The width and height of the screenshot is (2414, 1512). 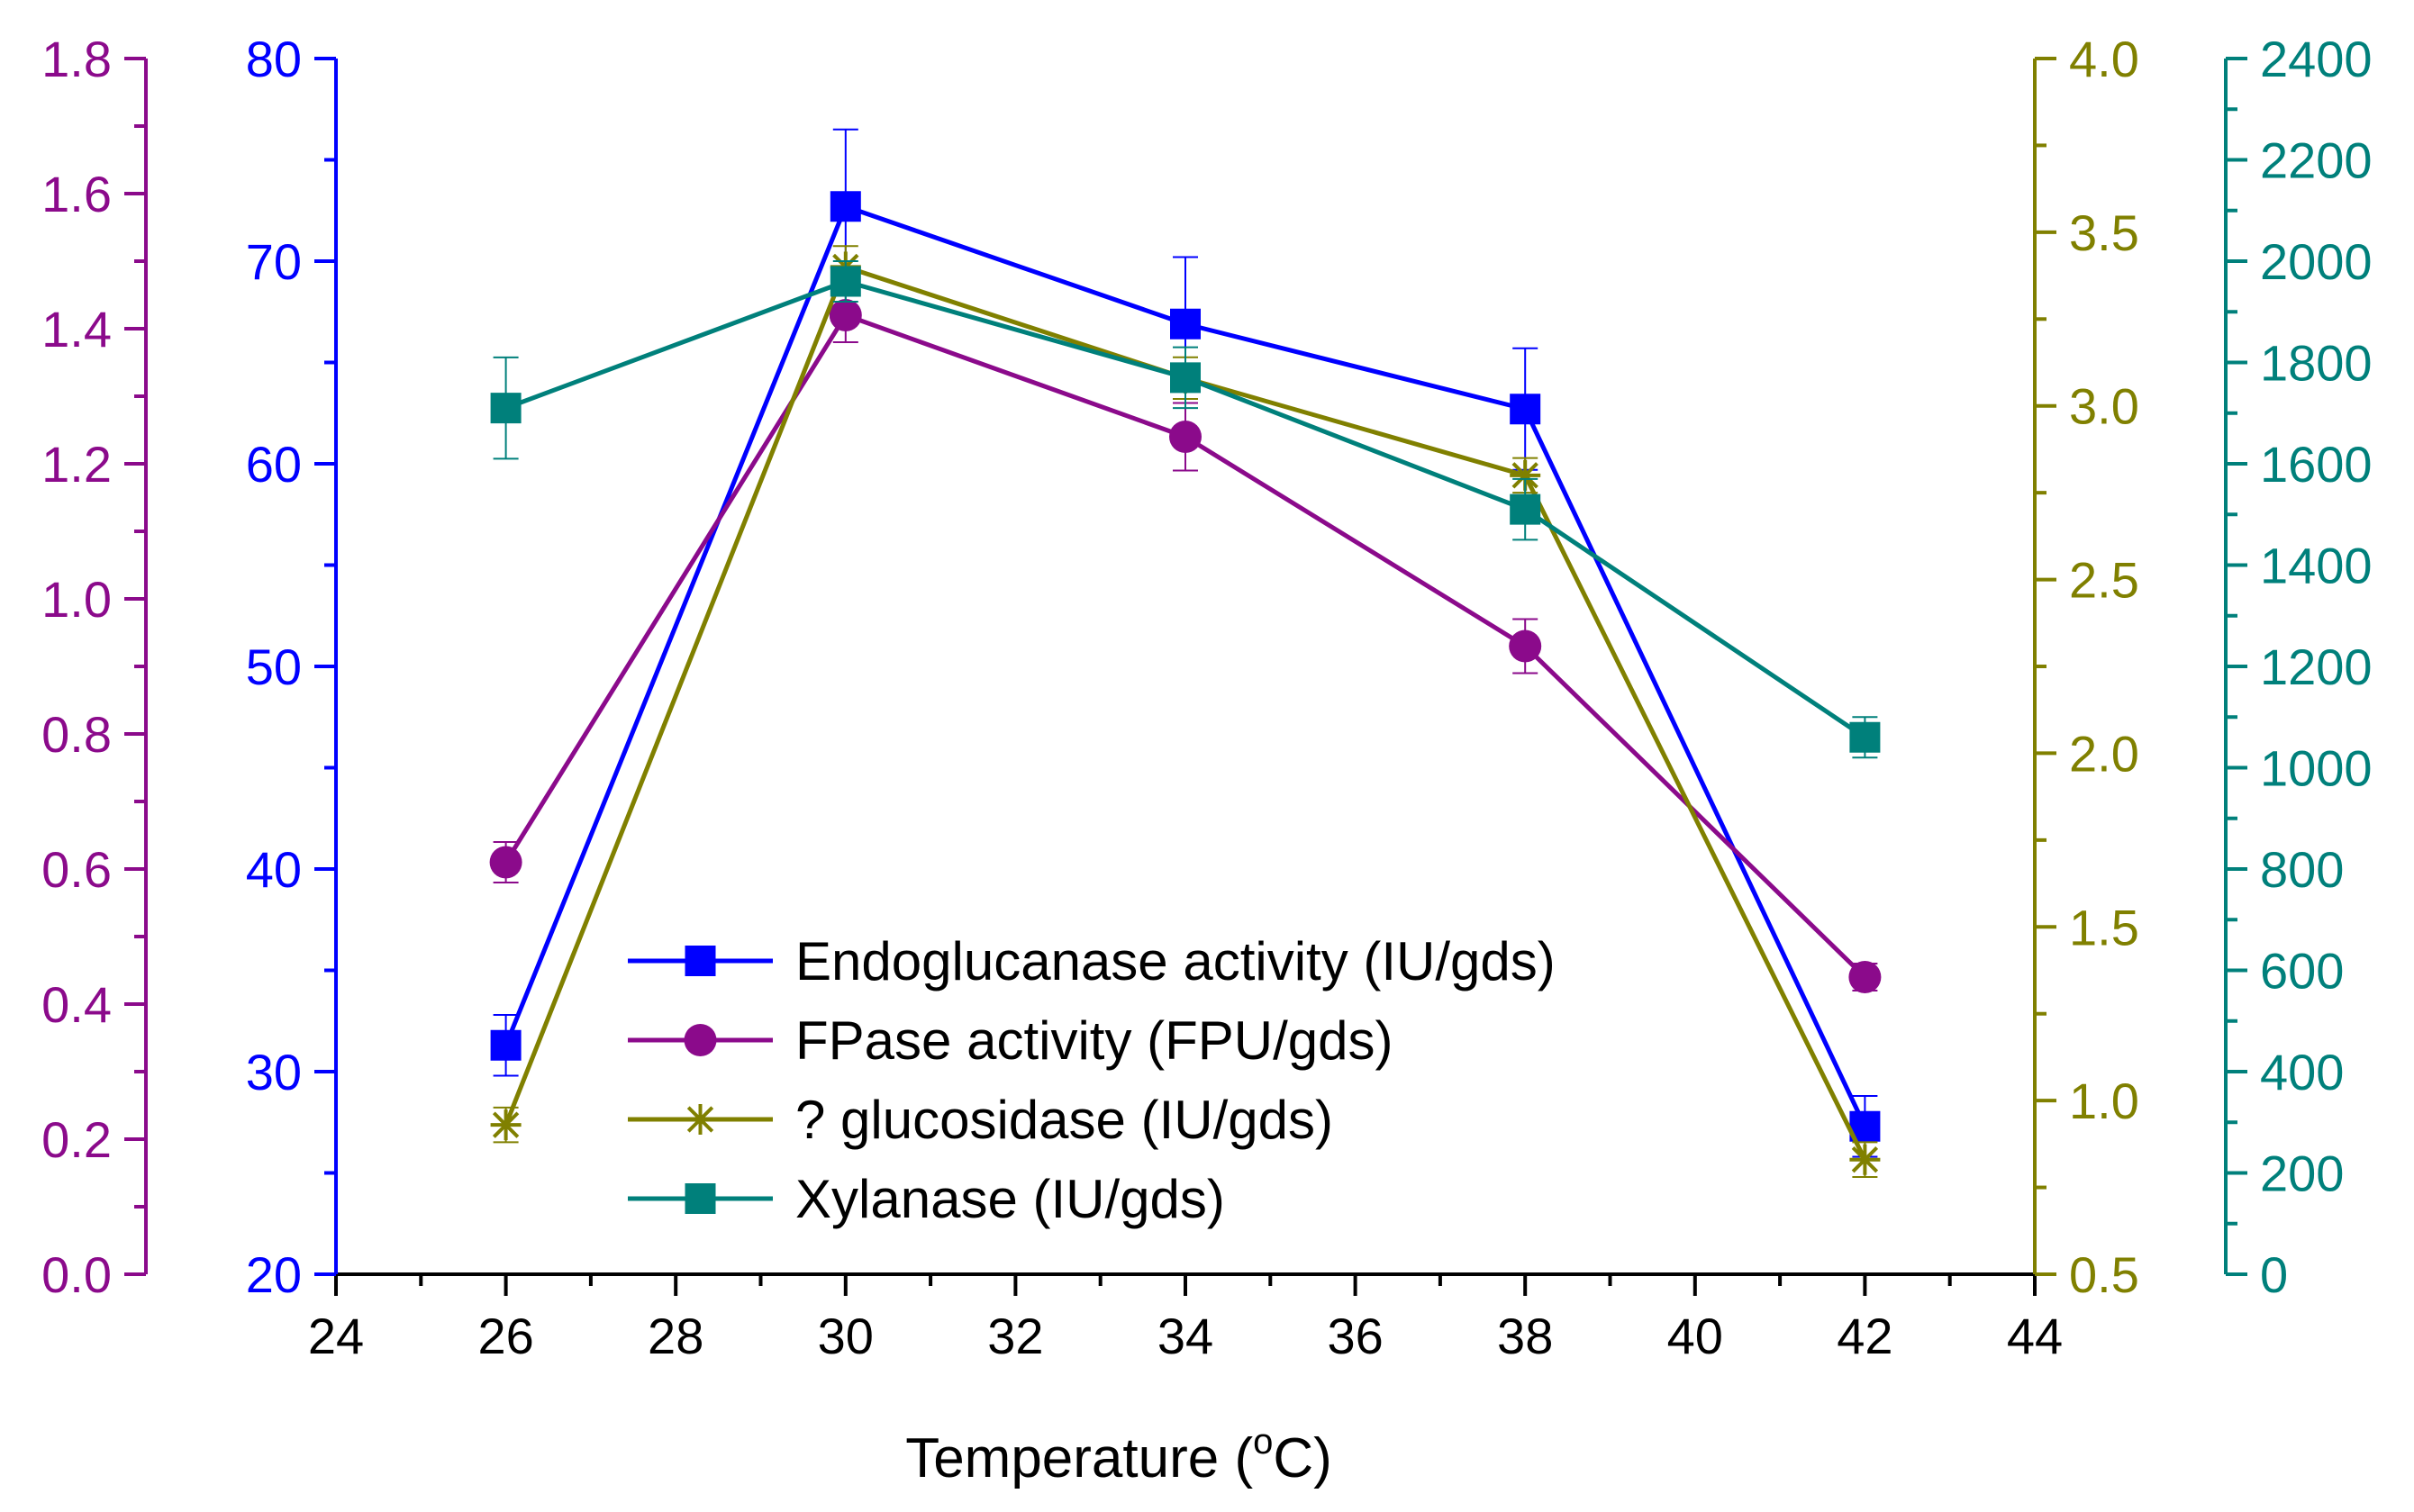 What do you see at coordinates (336, 1336) in the screenshot?
I see `x-tick-label: 24` at bounding box center [336, 1336].